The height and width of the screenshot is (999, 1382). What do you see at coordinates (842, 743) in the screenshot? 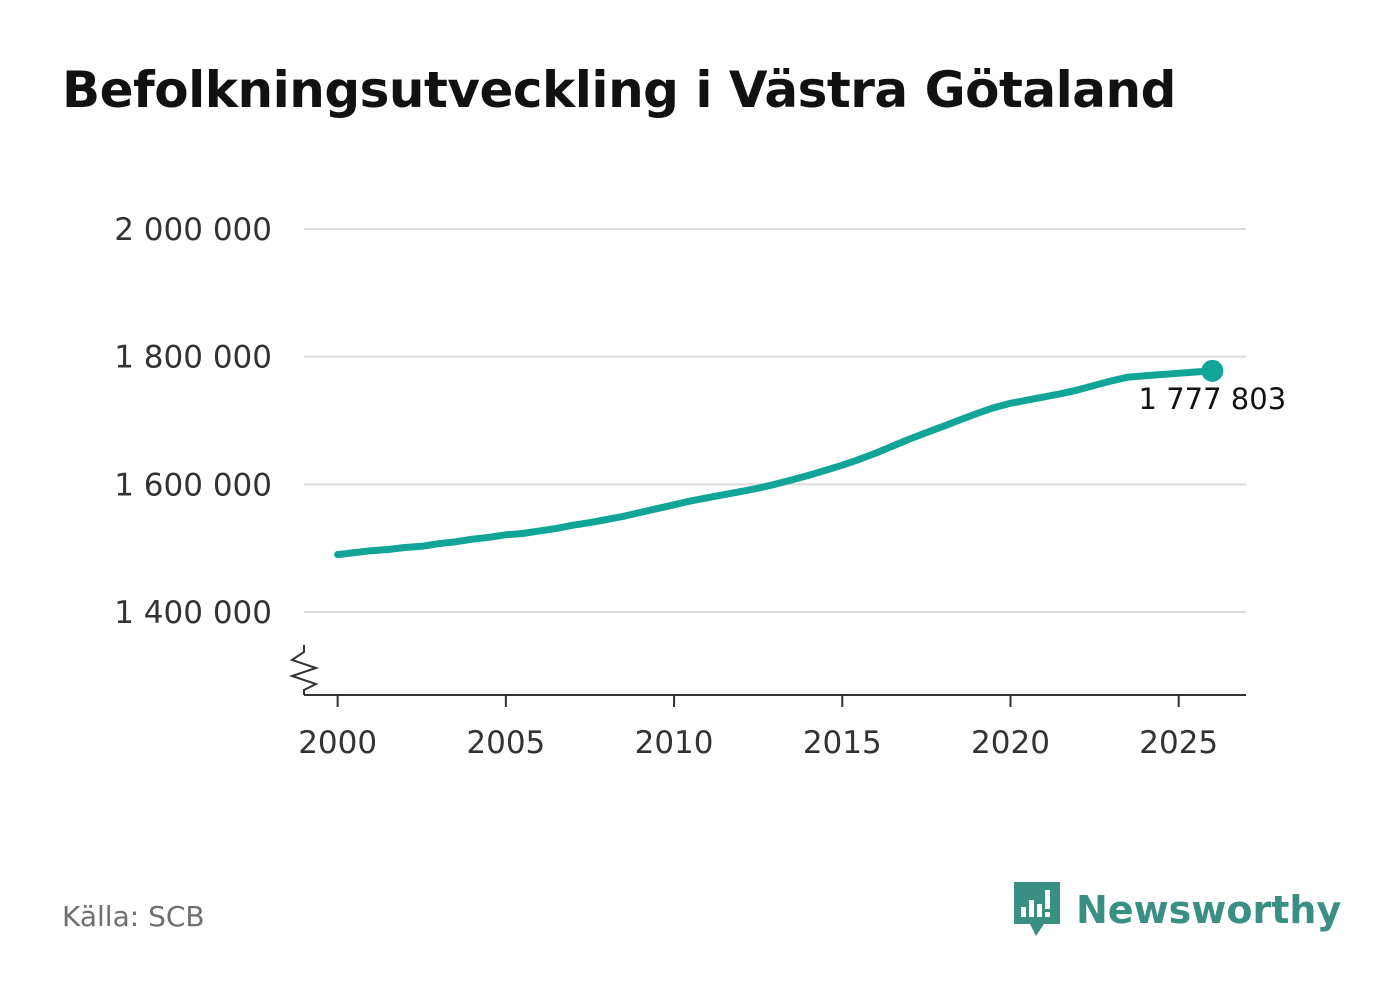
I see `x-tick-label: 2015` at bounding box center [842, 743].